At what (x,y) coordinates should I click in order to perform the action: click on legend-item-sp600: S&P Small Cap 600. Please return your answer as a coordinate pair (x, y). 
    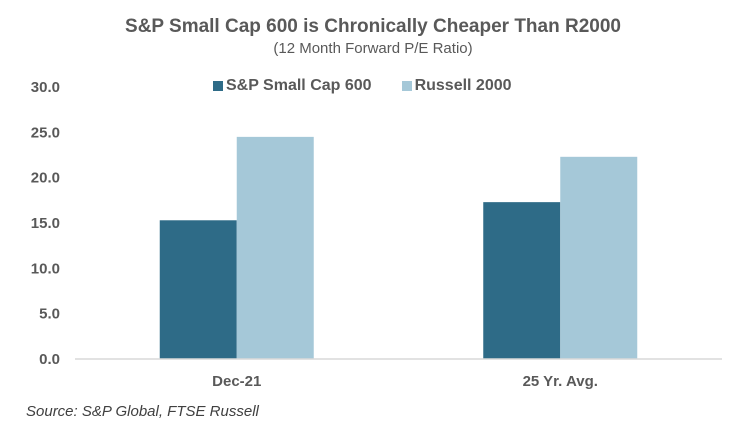
    Looking at the image, I should click on (292, 86).